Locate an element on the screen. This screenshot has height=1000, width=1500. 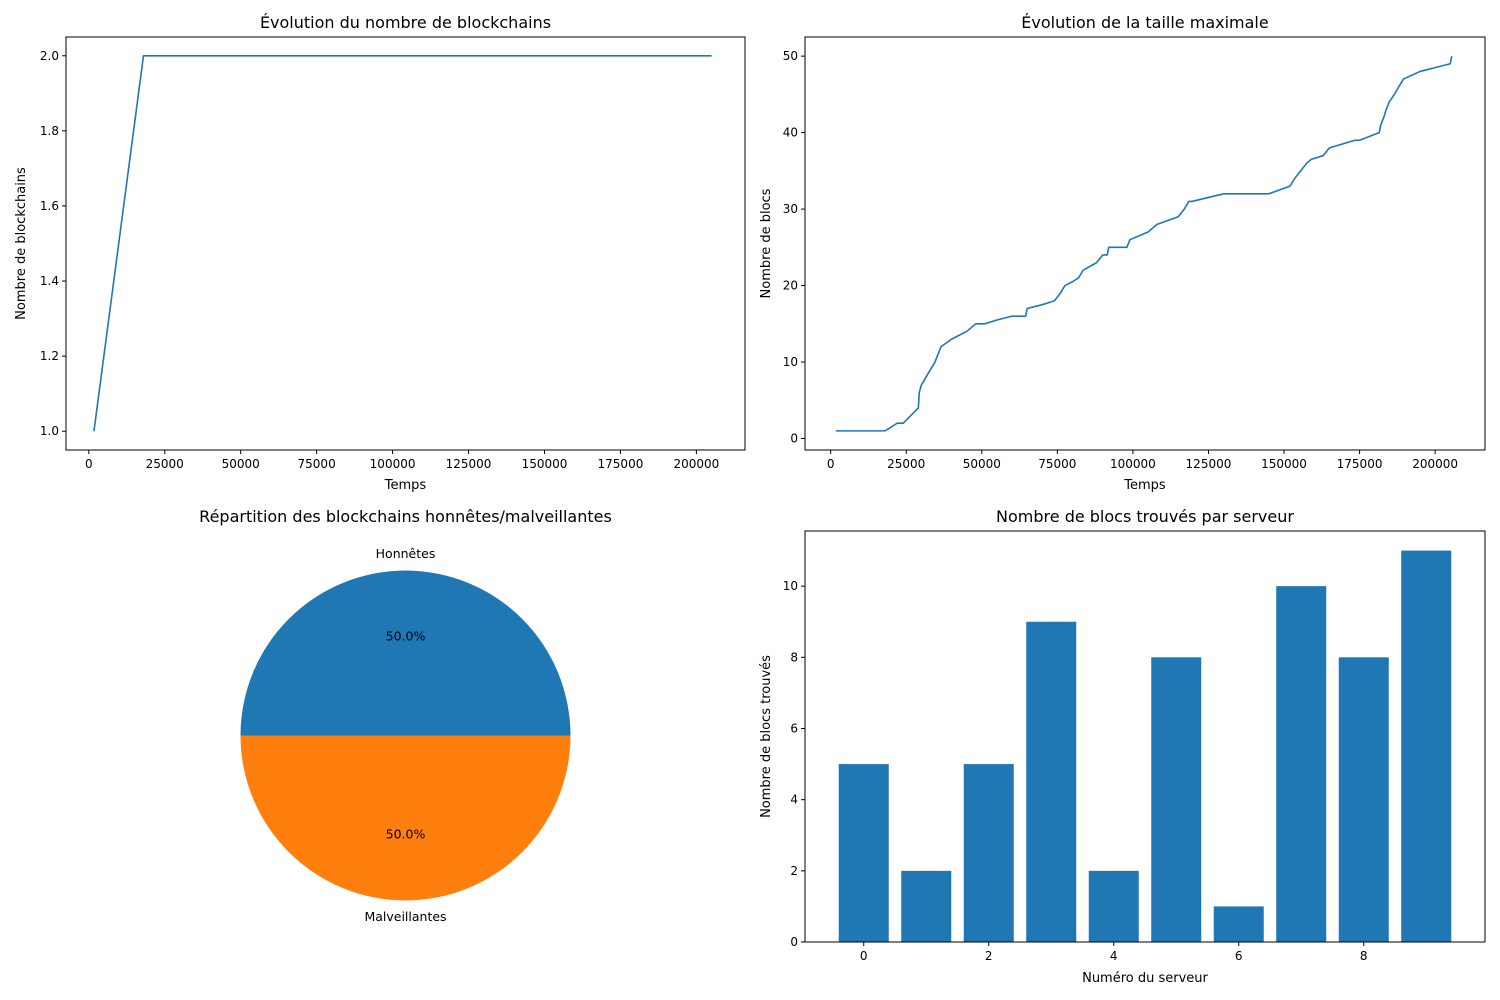
x-tick-label: 6 is located at coordinates (1239, 956).